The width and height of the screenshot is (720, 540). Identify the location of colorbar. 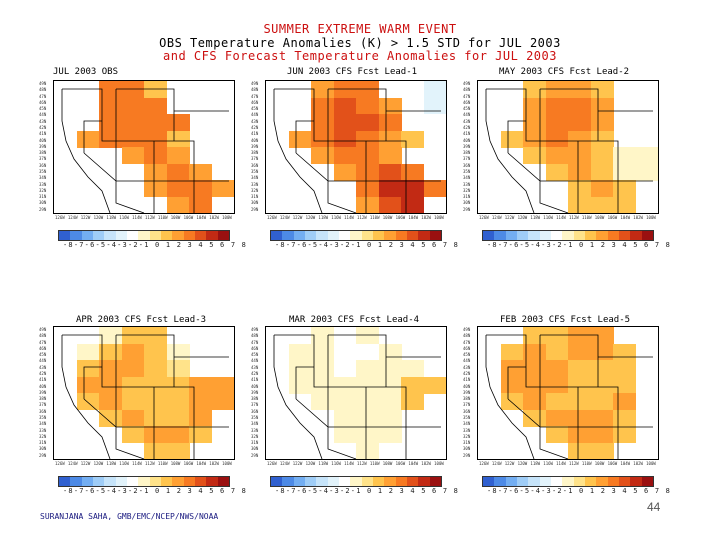
(356, 481).